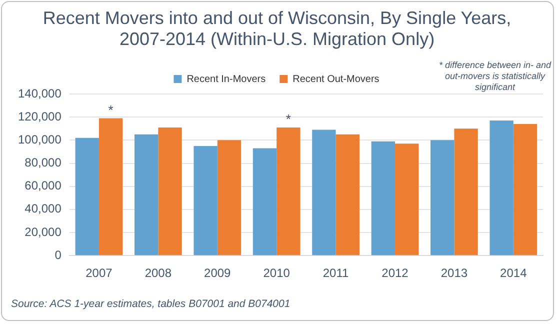  I want to click on y-tick-label: 40,000, so click(43, 209).